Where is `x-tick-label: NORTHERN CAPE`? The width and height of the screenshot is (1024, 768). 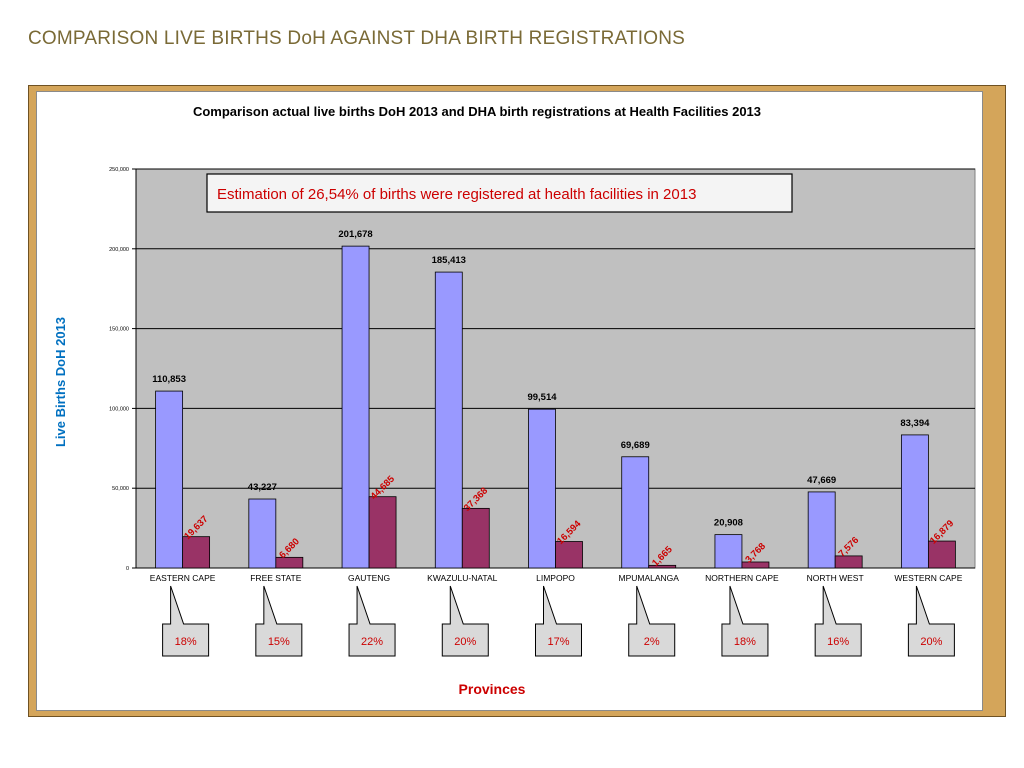
x-tick-label: NORTHERN CAPE is located at coordinates (742, 578).